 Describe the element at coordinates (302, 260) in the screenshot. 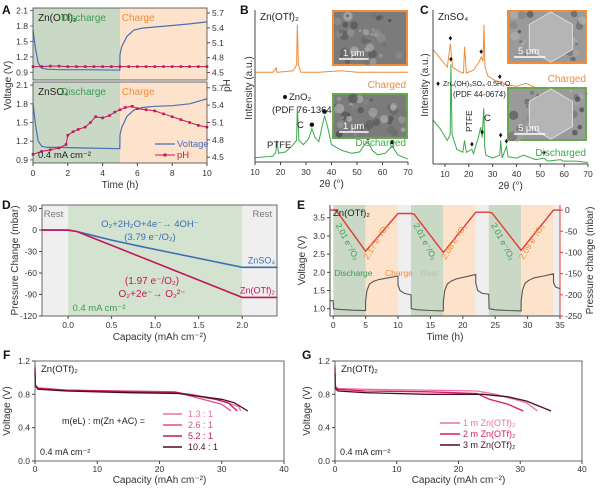

I see `y-axis-label: Voltage (V)` at that location.